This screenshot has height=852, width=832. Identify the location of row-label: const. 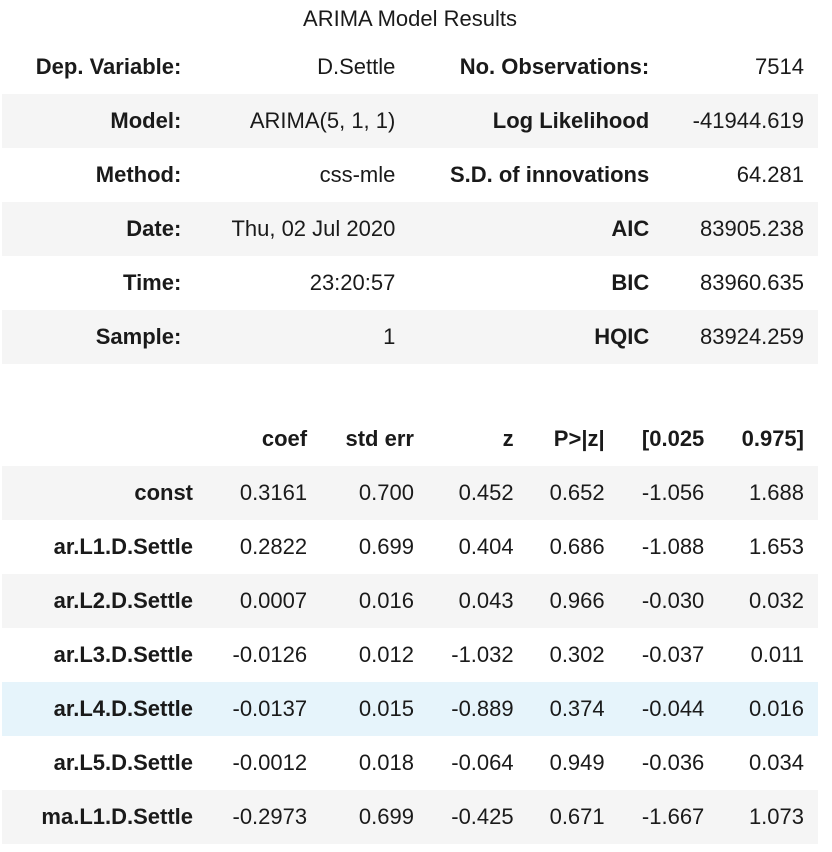
(164, 492).